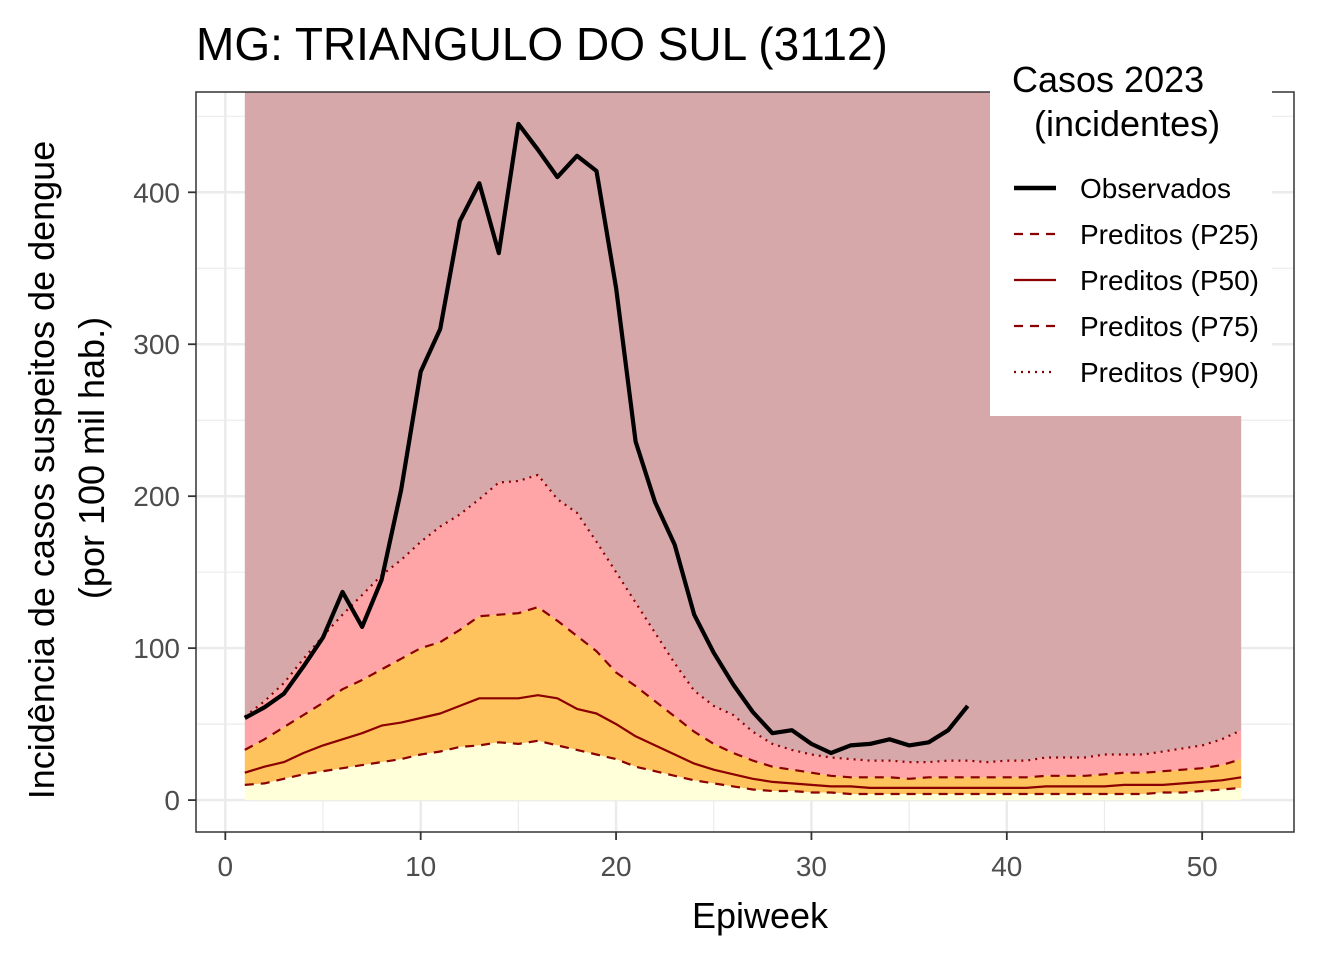 This screenshot has width=1344, height=960. Describe the element at coordinates (542, 44) in the screenshot. I see `chart-title: MG: TRIANGULO DO SUL (3112)` at that location.